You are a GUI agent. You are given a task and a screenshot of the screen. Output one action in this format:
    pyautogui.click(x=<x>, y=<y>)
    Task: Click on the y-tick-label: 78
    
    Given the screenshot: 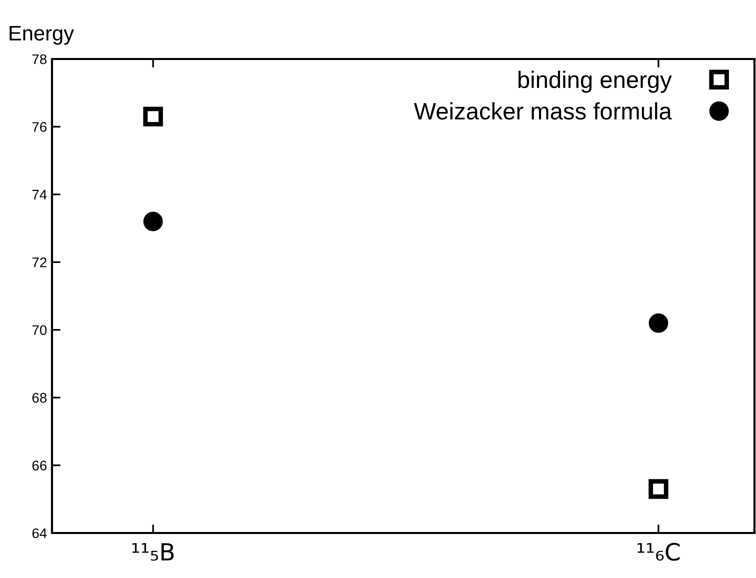 What is the action you would take?
    pyautogui.click(x=39, y=59)
    